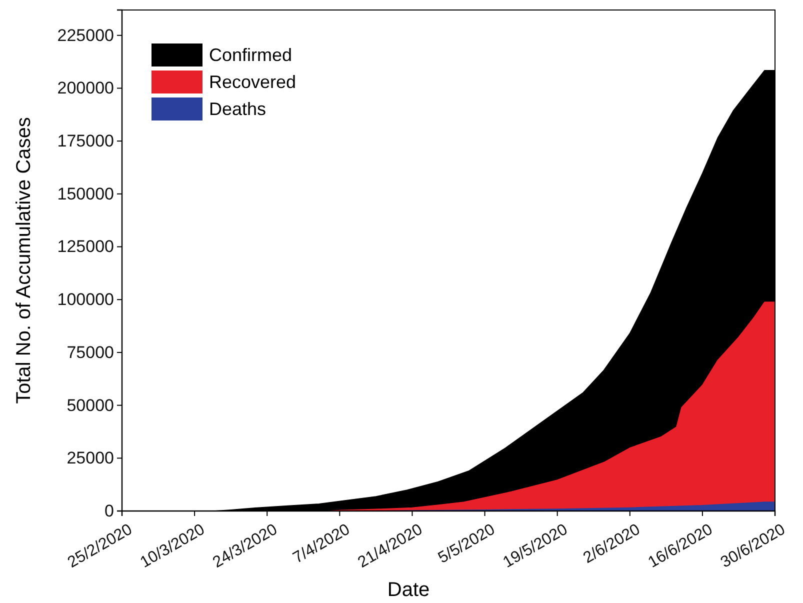 This screenshot has height=603, width=803. Describe the element at coordinates (85, 141) in the screenshot. I see `y-tick-label: 175000` at that location.